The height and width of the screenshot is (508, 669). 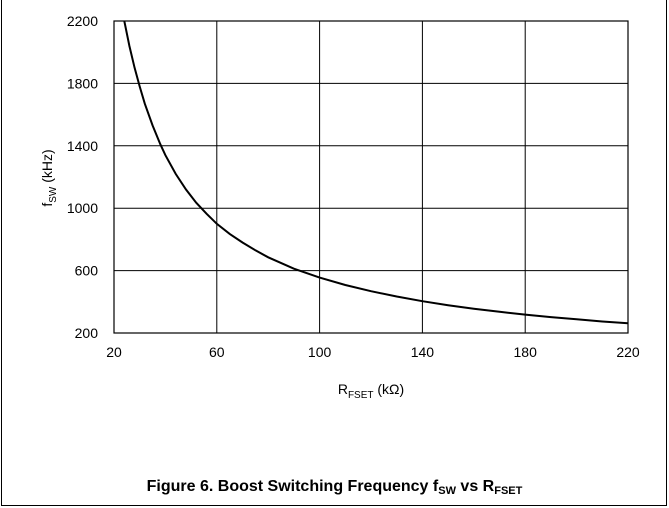 What do you see at coordinates (389, 389) in the screenshot?
I see `x-axis-label-unit: (kΩ)` at bounding box center [389, 389].